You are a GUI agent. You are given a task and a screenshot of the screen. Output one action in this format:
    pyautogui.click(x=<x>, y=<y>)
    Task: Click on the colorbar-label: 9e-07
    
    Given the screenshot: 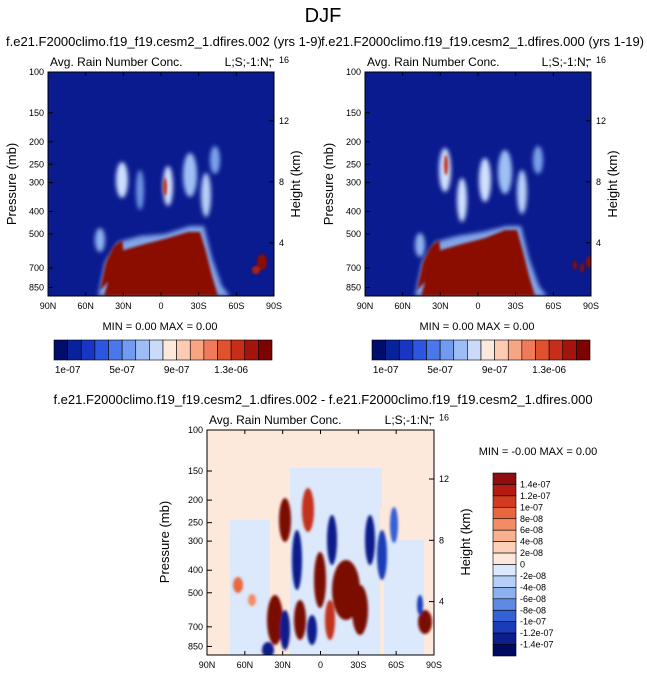 What is the action you would take?
    pyautogui.click(x=177, y=370)
    